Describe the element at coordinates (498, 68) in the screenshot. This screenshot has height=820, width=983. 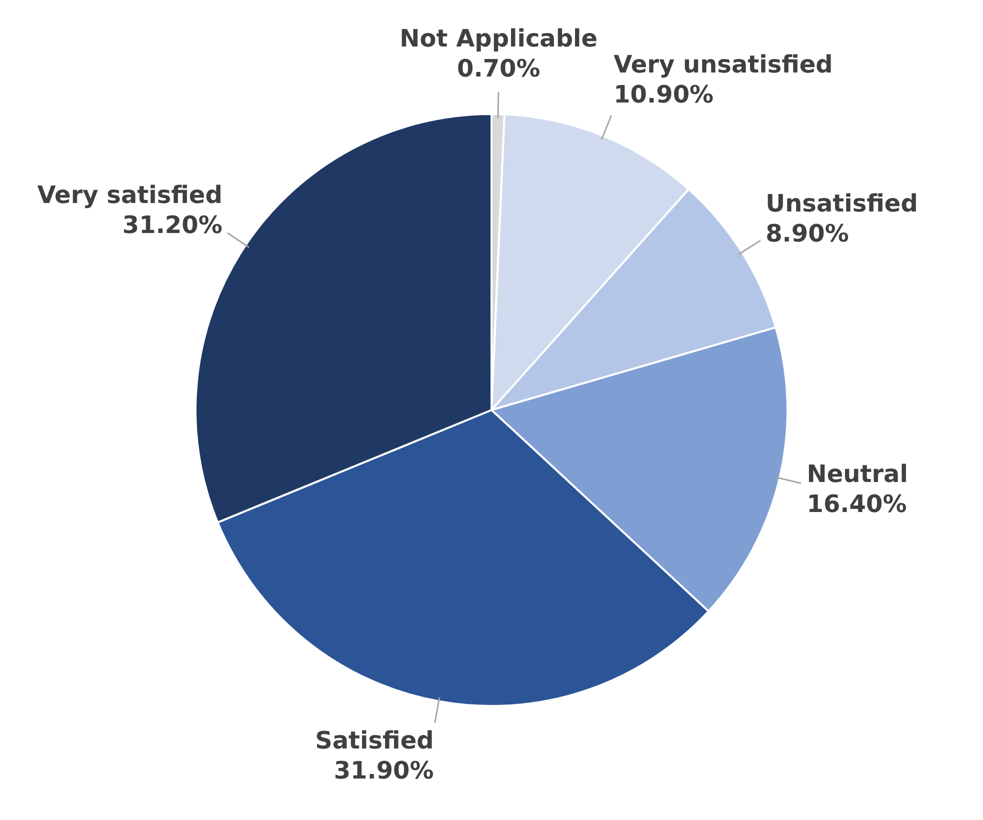
I see `data-label: 0.70%` at that location.